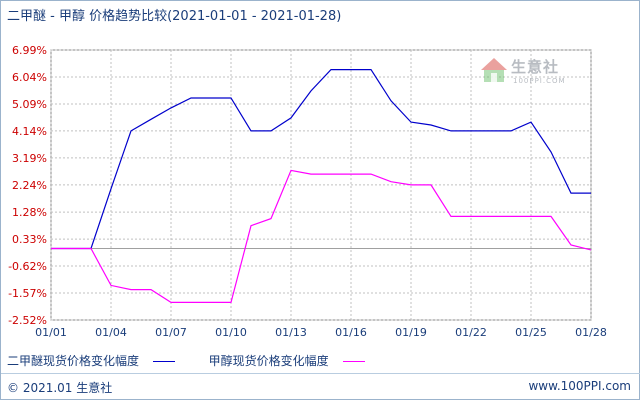  I want to click on footer: © 2021.01 生意社 www.100PPI.com, so click(320, 387).